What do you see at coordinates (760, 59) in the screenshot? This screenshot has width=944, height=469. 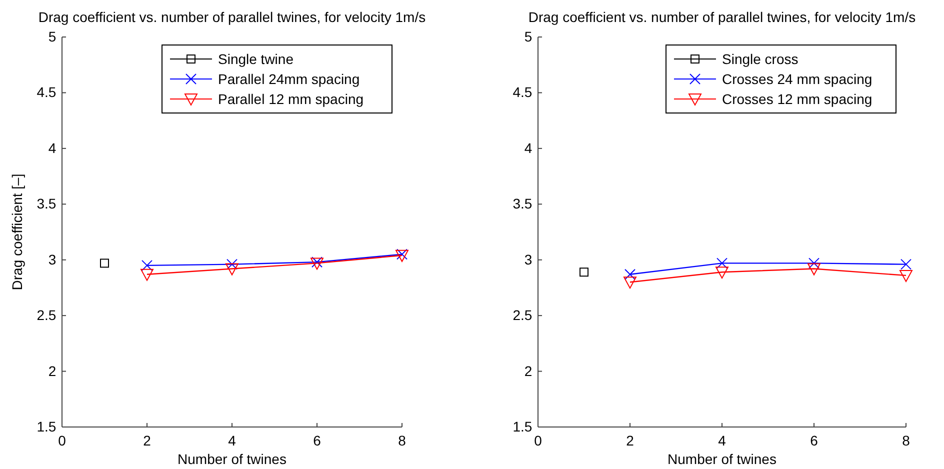 I see `legend-label: Single cross` at bounding box center [760, 59].